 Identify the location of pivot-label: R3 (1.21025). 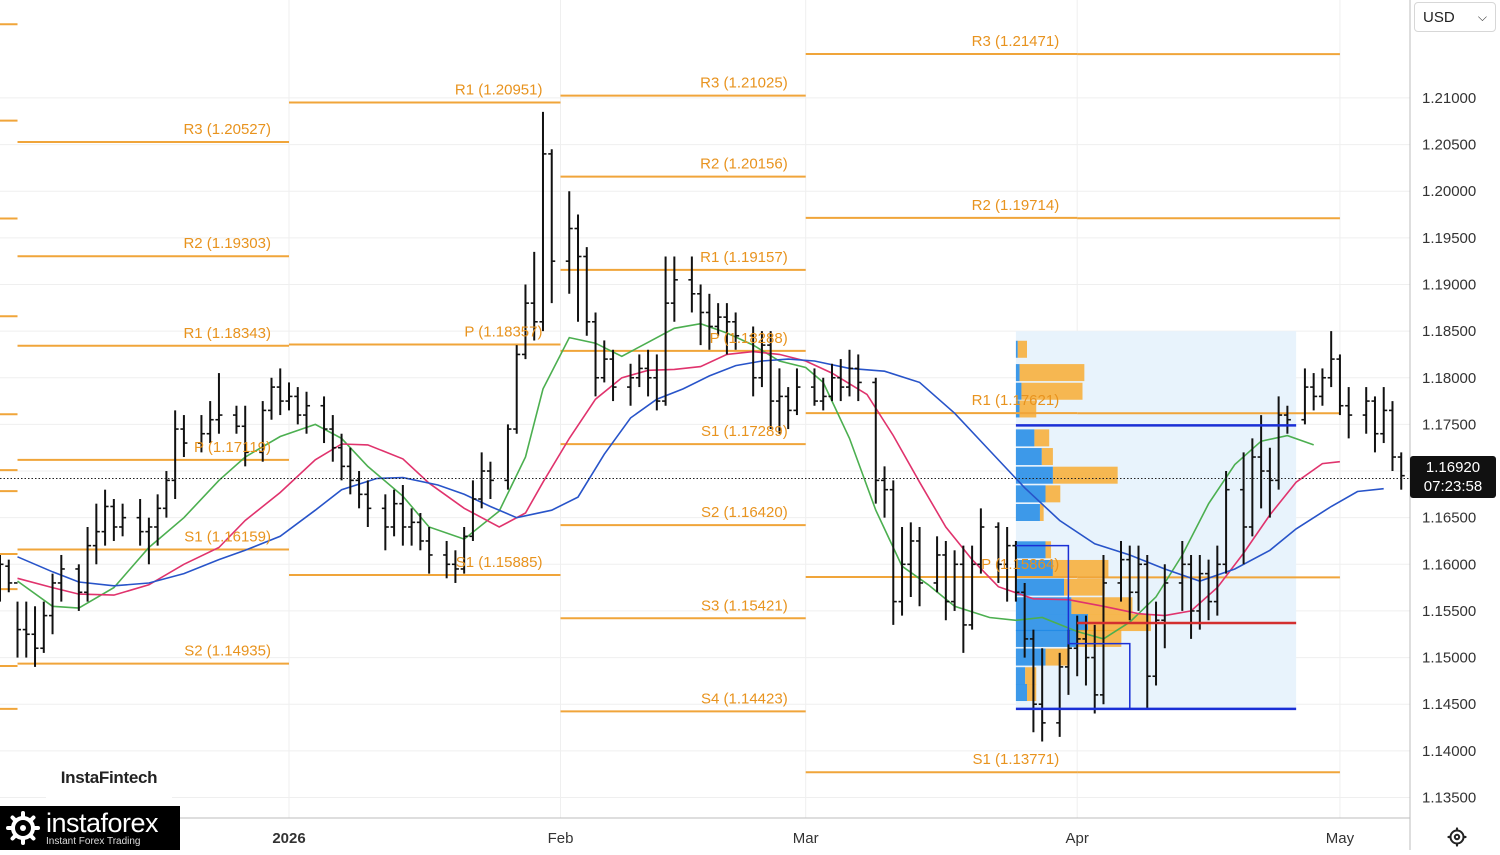
(744, 83).